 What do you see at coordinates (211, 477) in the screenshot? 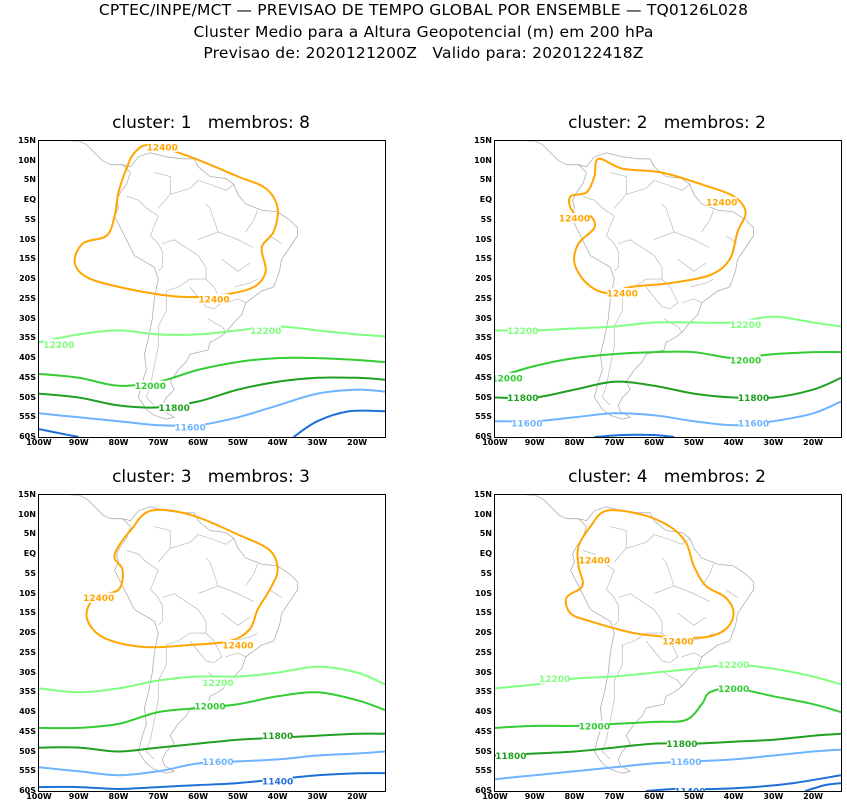
I see `panel-title: cluster: 3 membros: 3` at bounding box center [211, 477].